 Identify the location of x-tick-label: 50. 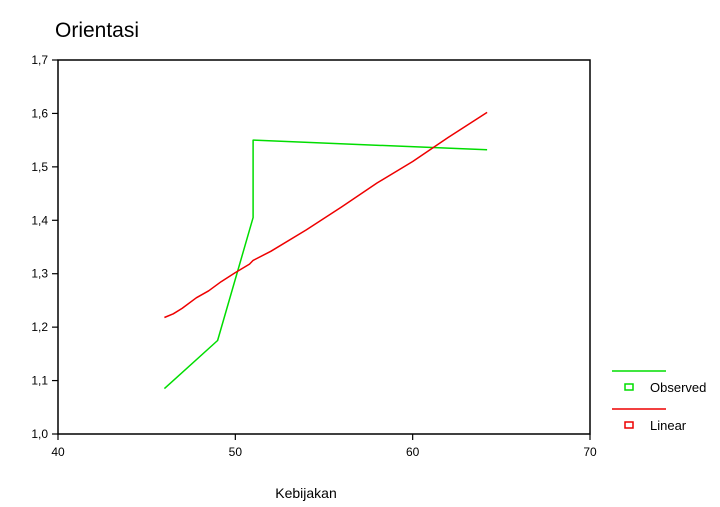
(236, 452).